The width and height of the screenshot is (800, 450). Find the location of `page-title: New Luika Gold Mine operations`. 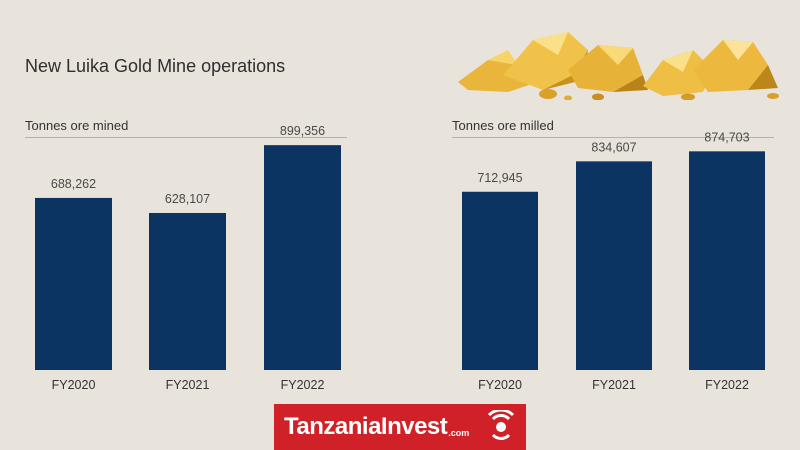

page-title: New Luika Gold Mine operations is located at coordinates (155, 66).